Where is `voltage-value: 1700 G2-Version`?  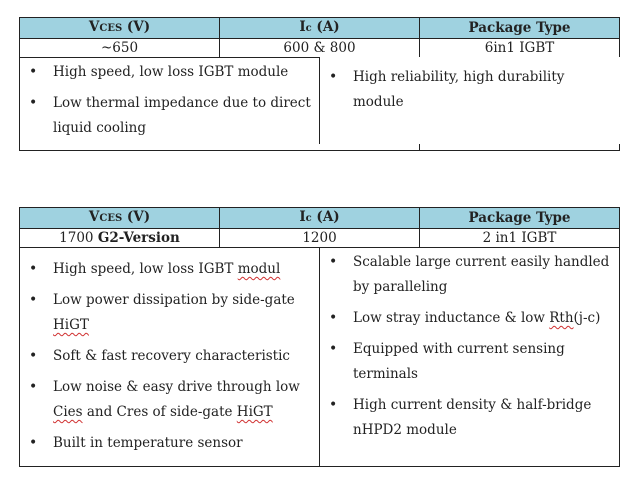 voltage-value: 1700 G2-Version is located at coordinates (119, 238).